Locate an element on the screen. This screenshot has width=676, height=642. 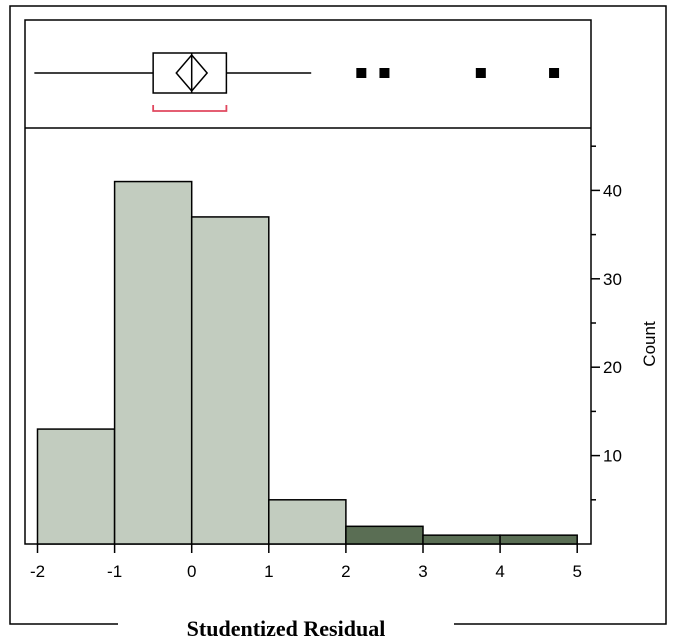
title-gap is located at coordinates (286, 625).